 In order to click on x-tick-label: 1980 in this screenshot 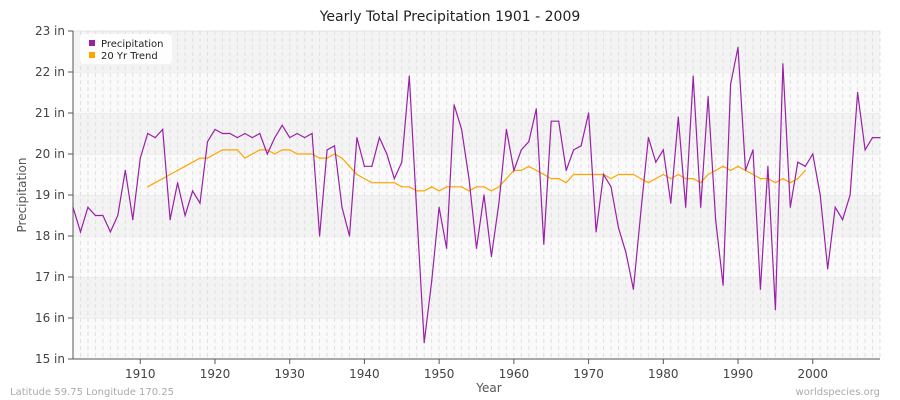, I will do `click(663, 374)`.